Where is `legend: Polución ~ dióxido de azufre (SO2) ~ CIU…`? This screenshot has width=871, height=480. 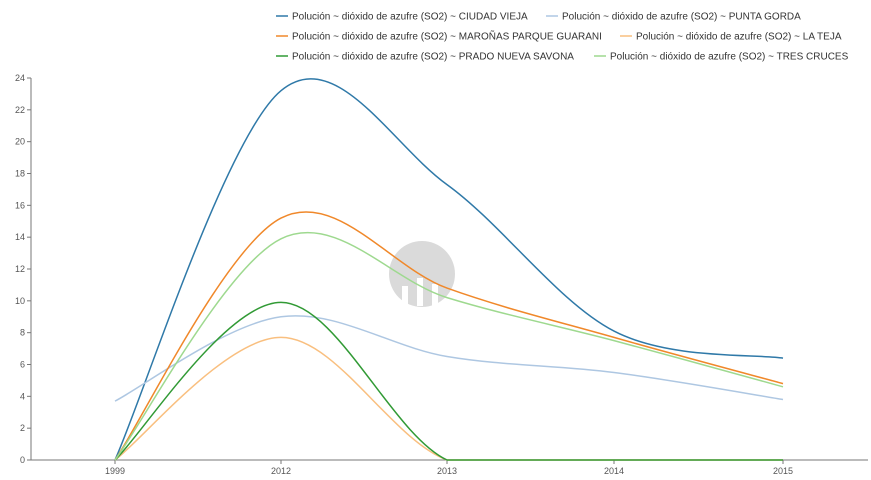
legend: Polución ~ dióxido de azufre (SO2) ~ CIU… is located at coordinates (562, 37).